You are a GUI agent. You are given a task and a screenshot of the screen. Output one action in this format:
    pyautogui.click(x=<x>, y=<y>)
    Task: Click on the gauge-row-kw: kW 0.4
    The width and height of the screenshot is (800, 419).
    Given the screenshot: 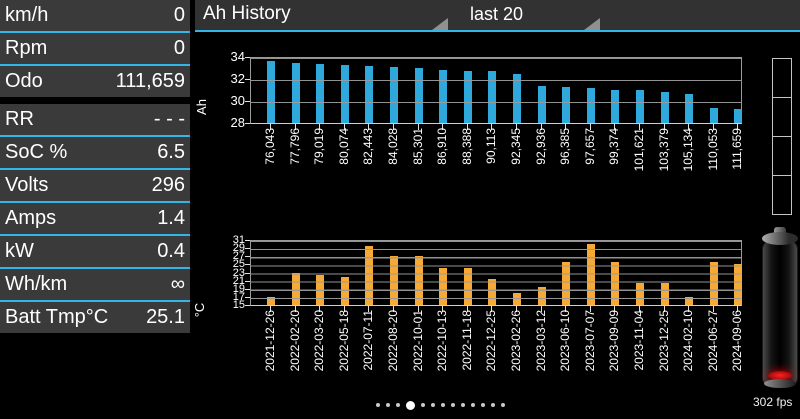 What is the action you would take?
    pyautogui.click(x=95, y=252)
    